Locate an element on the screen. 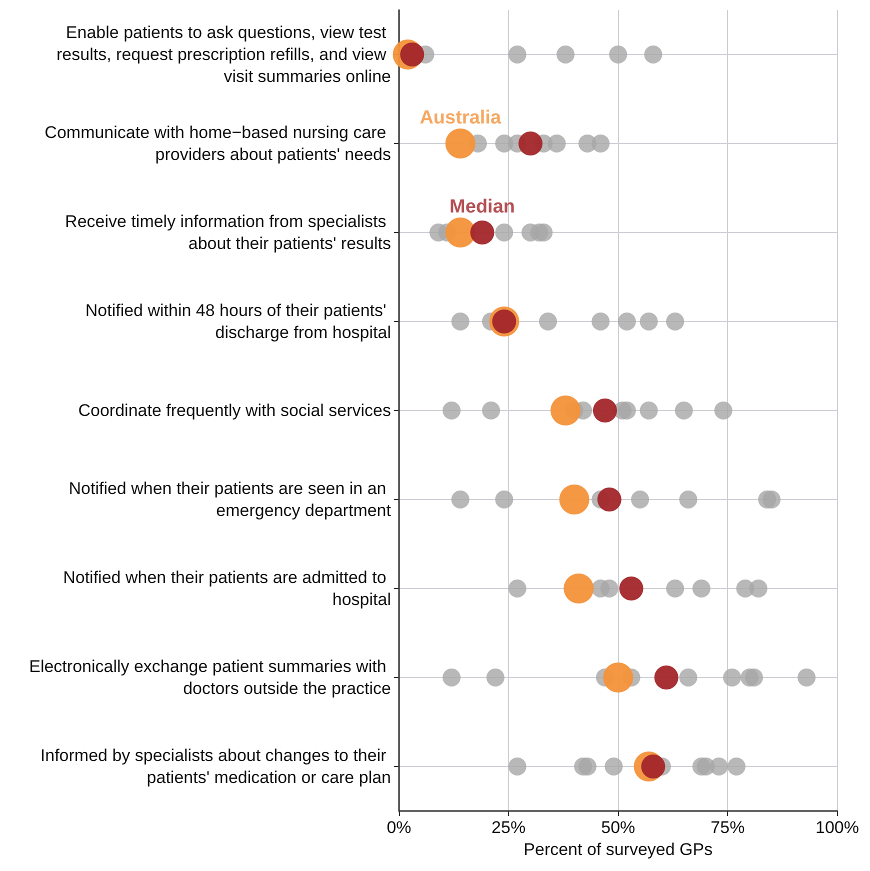 Image resolution: width=870 pixels, height=871 pixels. annotation: Australia is located at coordinates (461, 118).